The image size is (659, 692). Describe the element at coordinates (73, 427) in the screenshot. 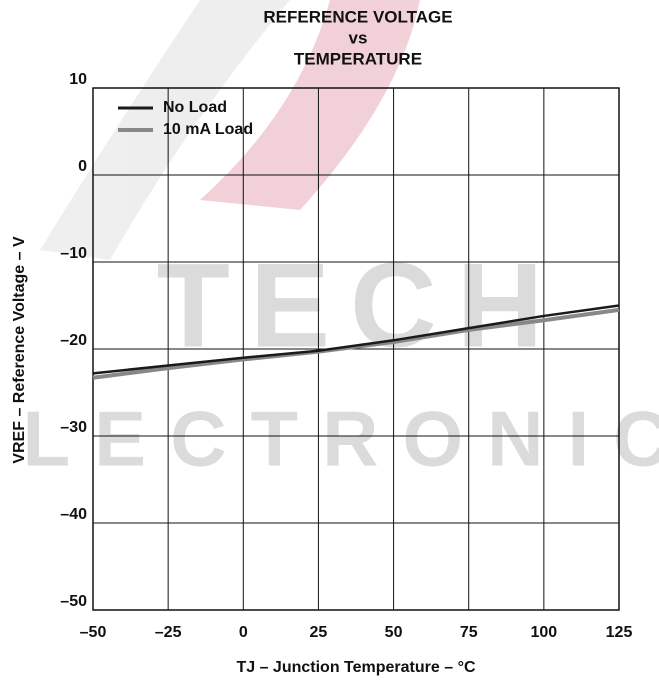

I see `y-tick-label: –30` at that location.